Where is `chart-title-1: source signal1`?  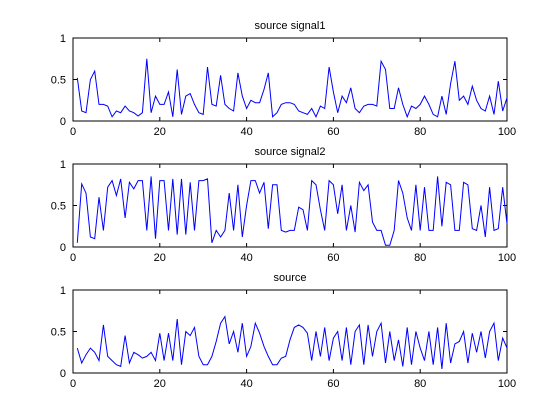 chart-title-1: source signal1 is located at coordinates (290, 26).